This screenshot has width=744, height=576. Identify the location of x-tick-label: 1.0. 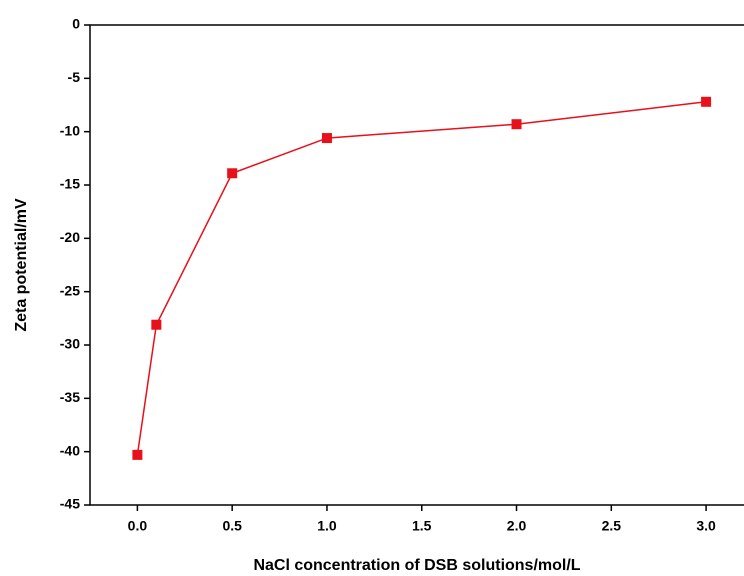
(327, 526).